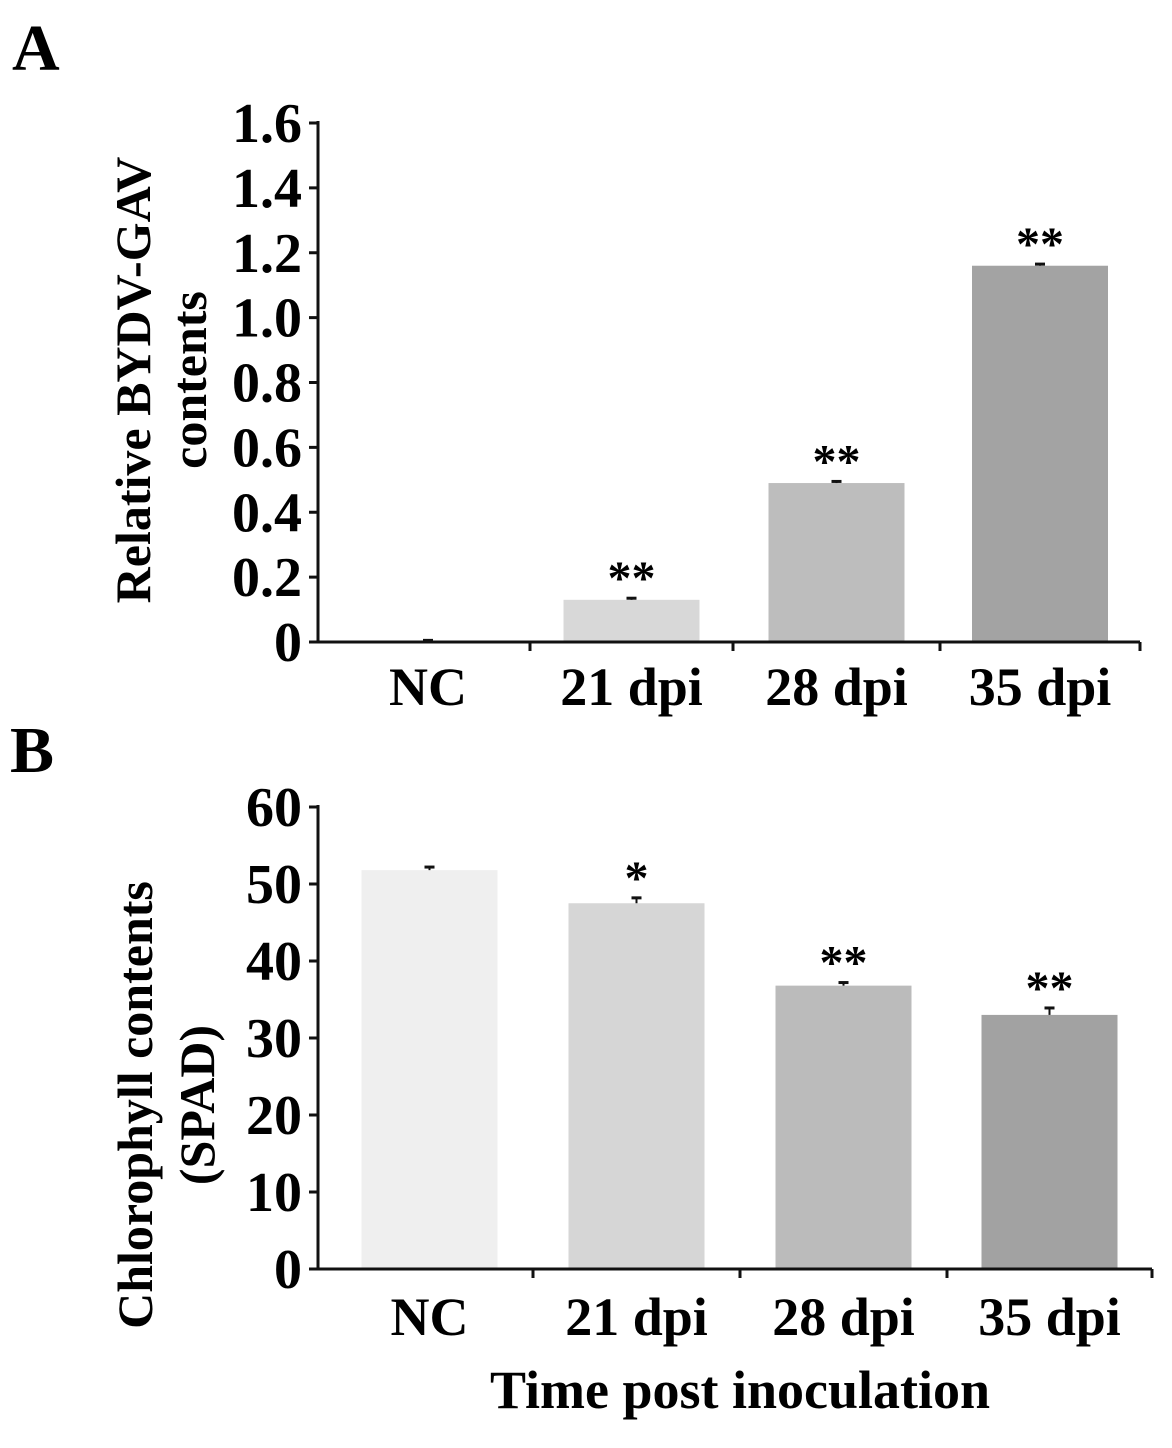 The height and width of the screenshot is (1448, 1172). Describe the element at coordinates (636, 1086) in the screenshot. I see `bar-21-dpi-b` at that location.